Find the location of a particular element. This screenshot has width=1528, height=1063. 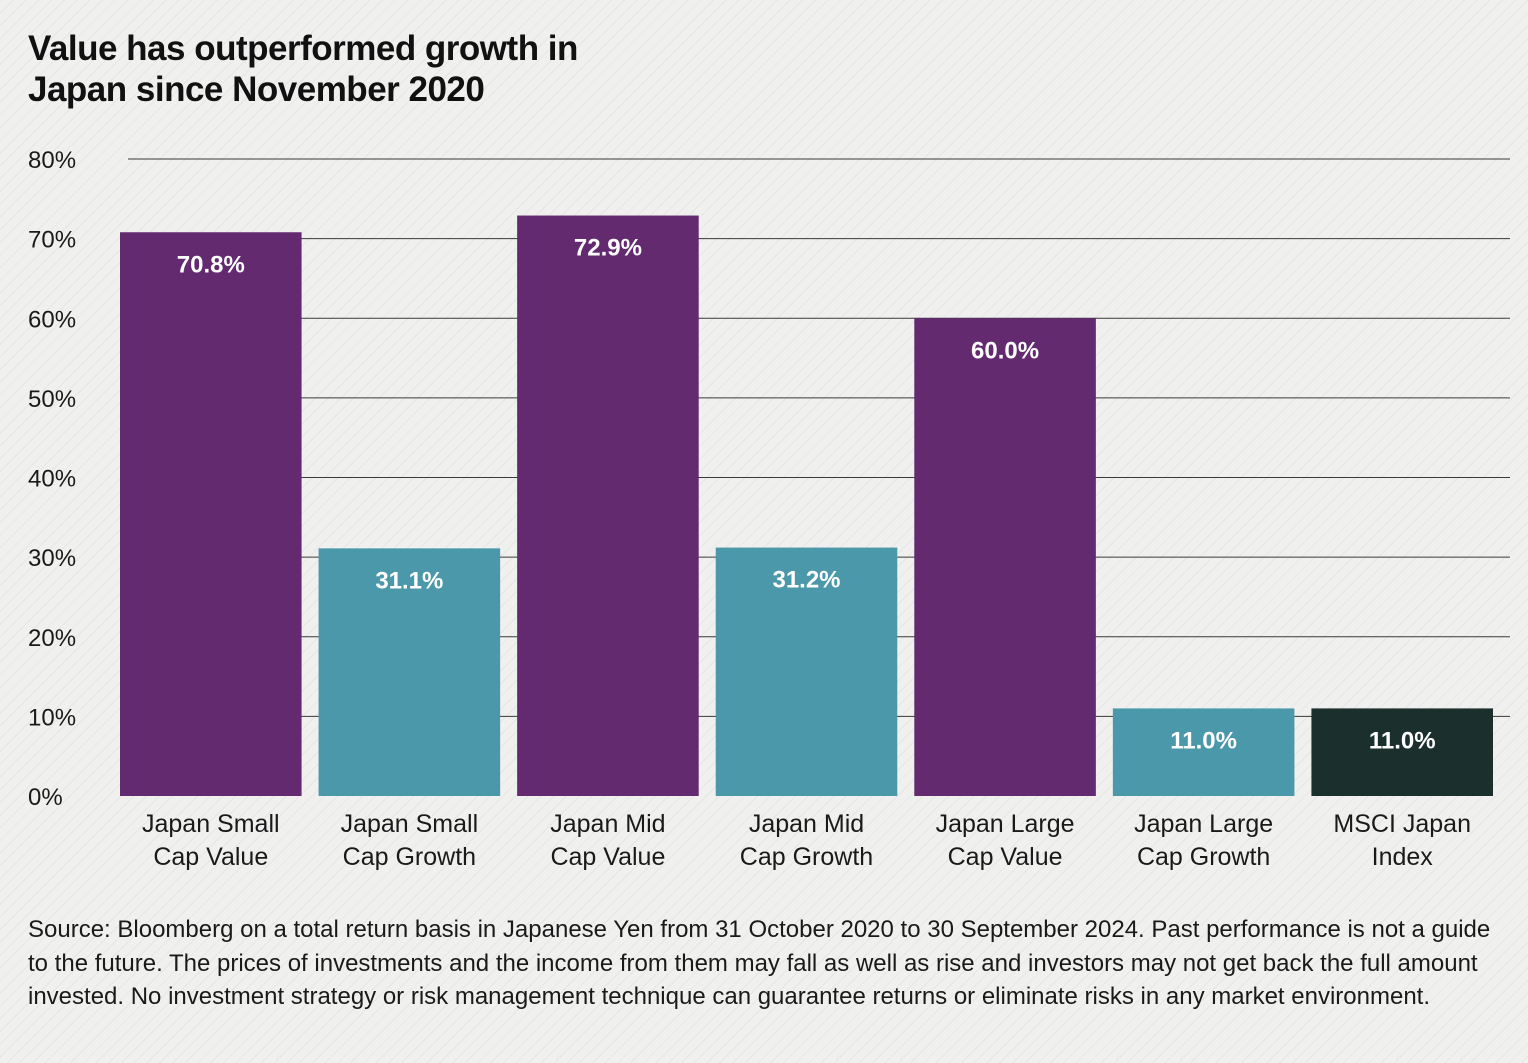

x-category-label: Index is located at coordinates (1403, 857).